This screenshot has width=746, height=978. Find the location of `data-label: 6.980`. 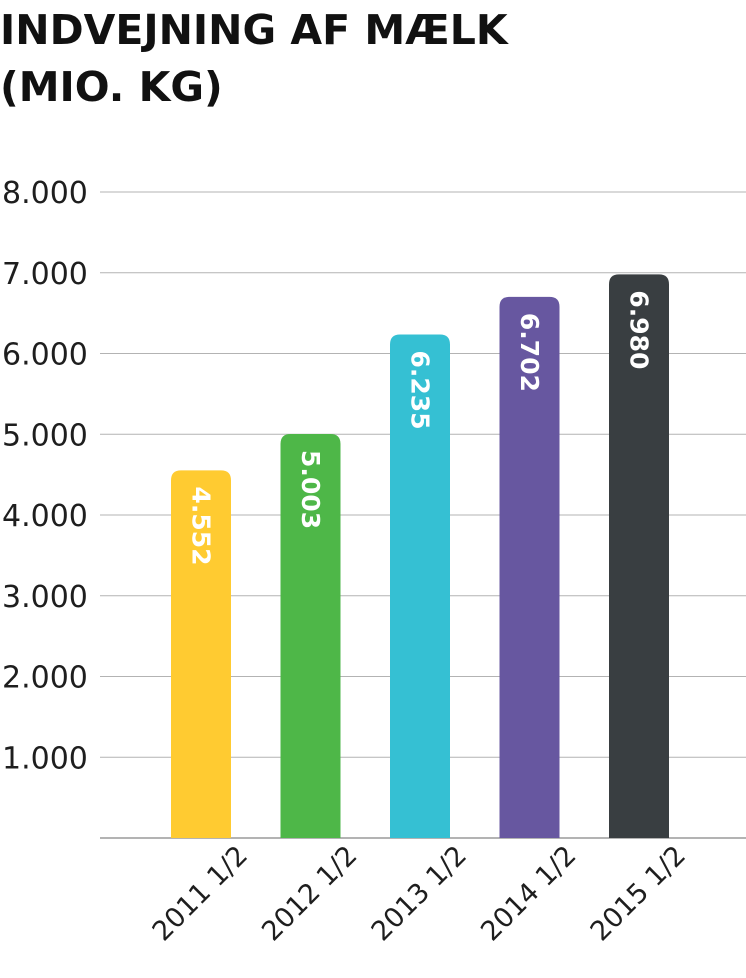

data-label: 6.980 is located at coordinates (639, 329).